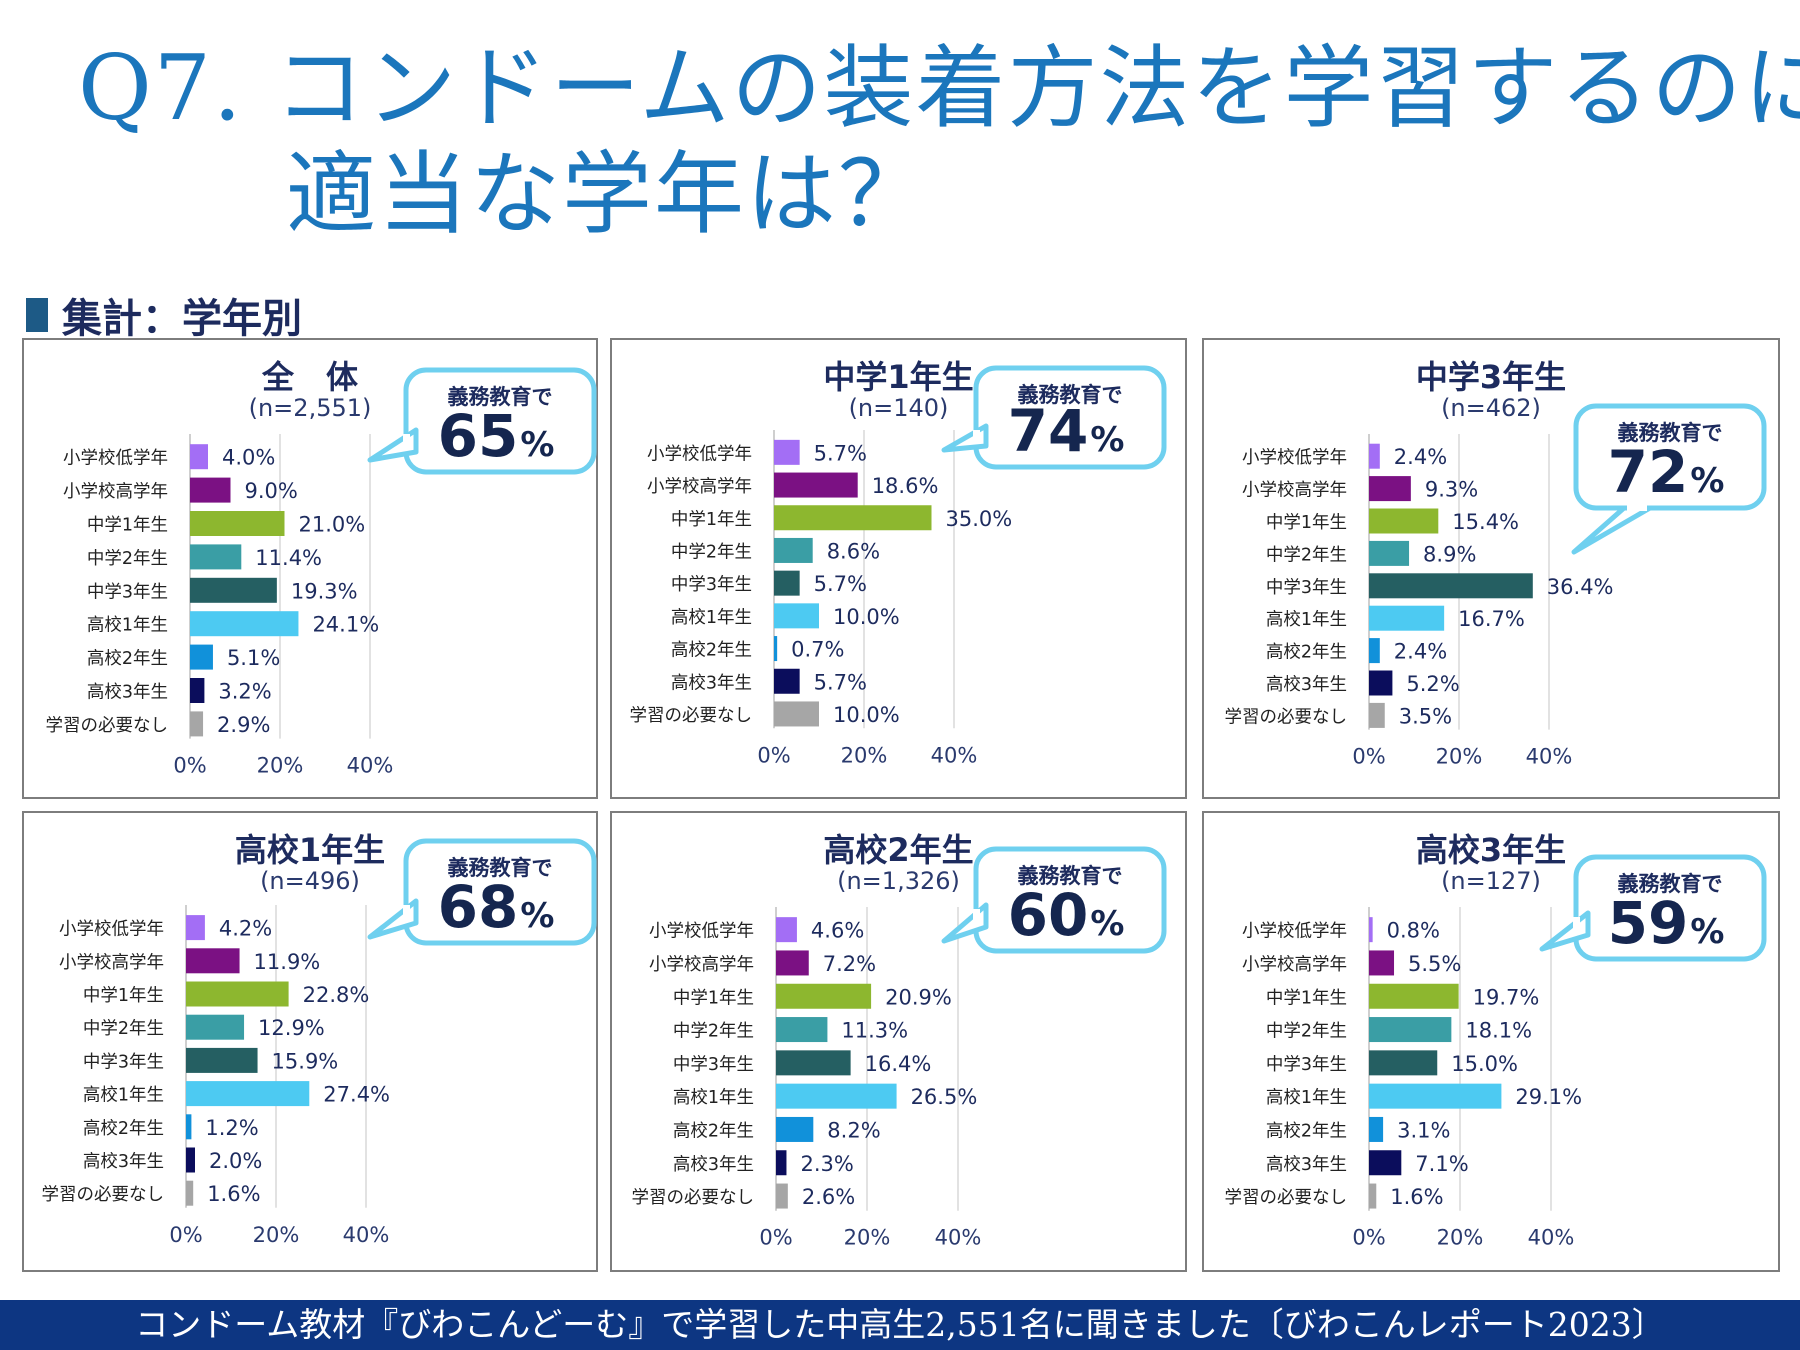 Image resolution: width=1800 pixels, height=1350 pixels. I want to click on data-label: 2.0%, so click(235, 1161).